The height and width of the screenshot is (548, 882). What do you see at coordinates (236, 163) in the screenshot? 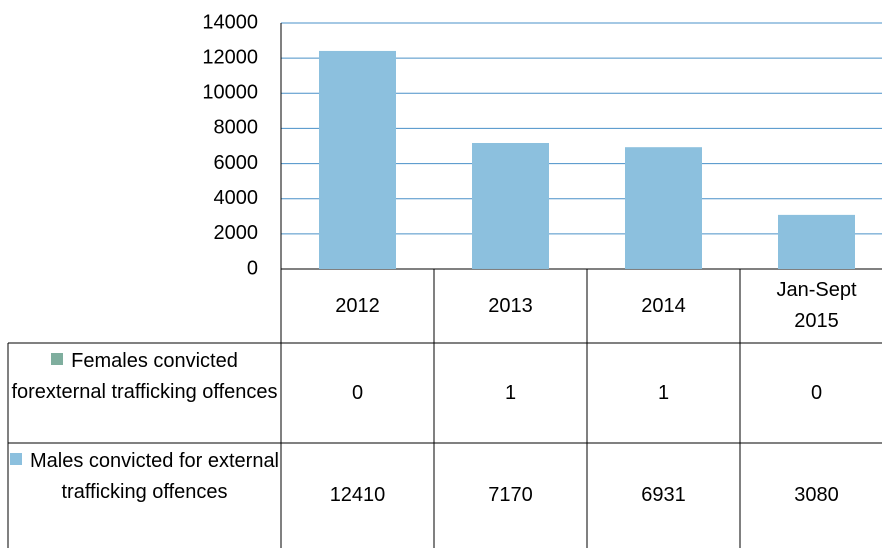
I see `y-tick-label: 6000` at bounding box center [236, 163].